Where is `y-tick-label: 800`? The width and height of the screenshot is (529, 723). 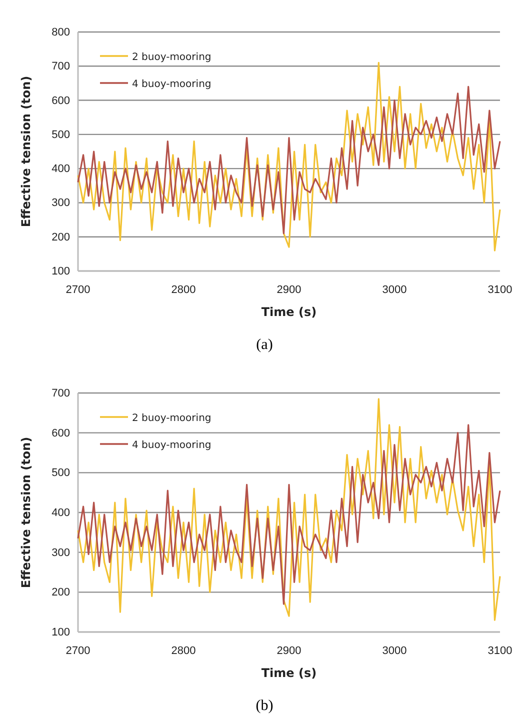 y-tick-label: 800 is located at coordinates (61, 32).